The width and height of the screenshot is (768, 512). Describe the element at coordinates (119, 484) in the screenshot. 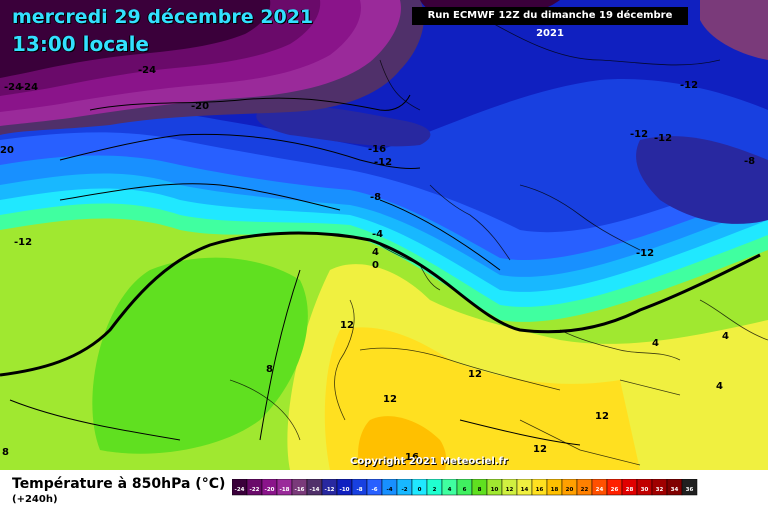

I see `parameter-title: Température à 850hPa (°C)` at that location.